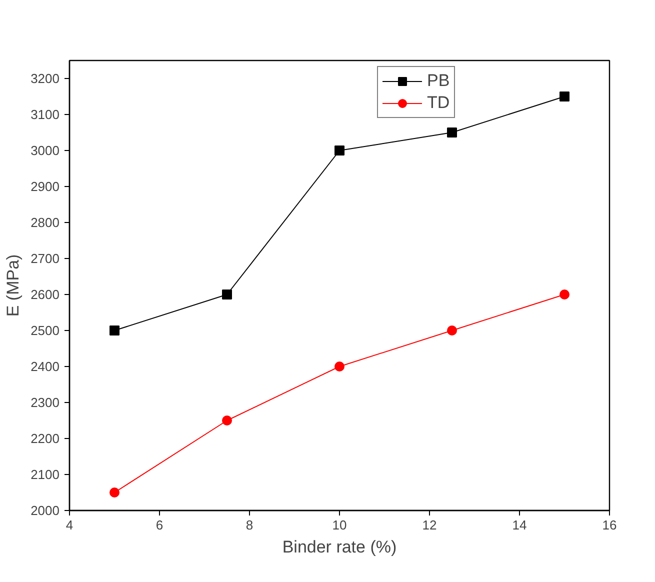 This screenshot has height=582, width=655. What do you see at coordinates (45, 438) in the screenshot?
I see `y-tick-label: 2200` at bounding box center [45, 438].